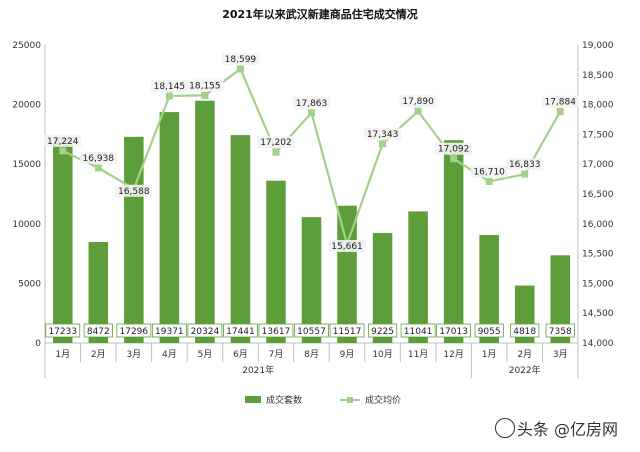  What do you see at coordinates (598, 76) in the screenshot?
I see `right-y-tick-label: 18,500` at bounding box center [598, 76].